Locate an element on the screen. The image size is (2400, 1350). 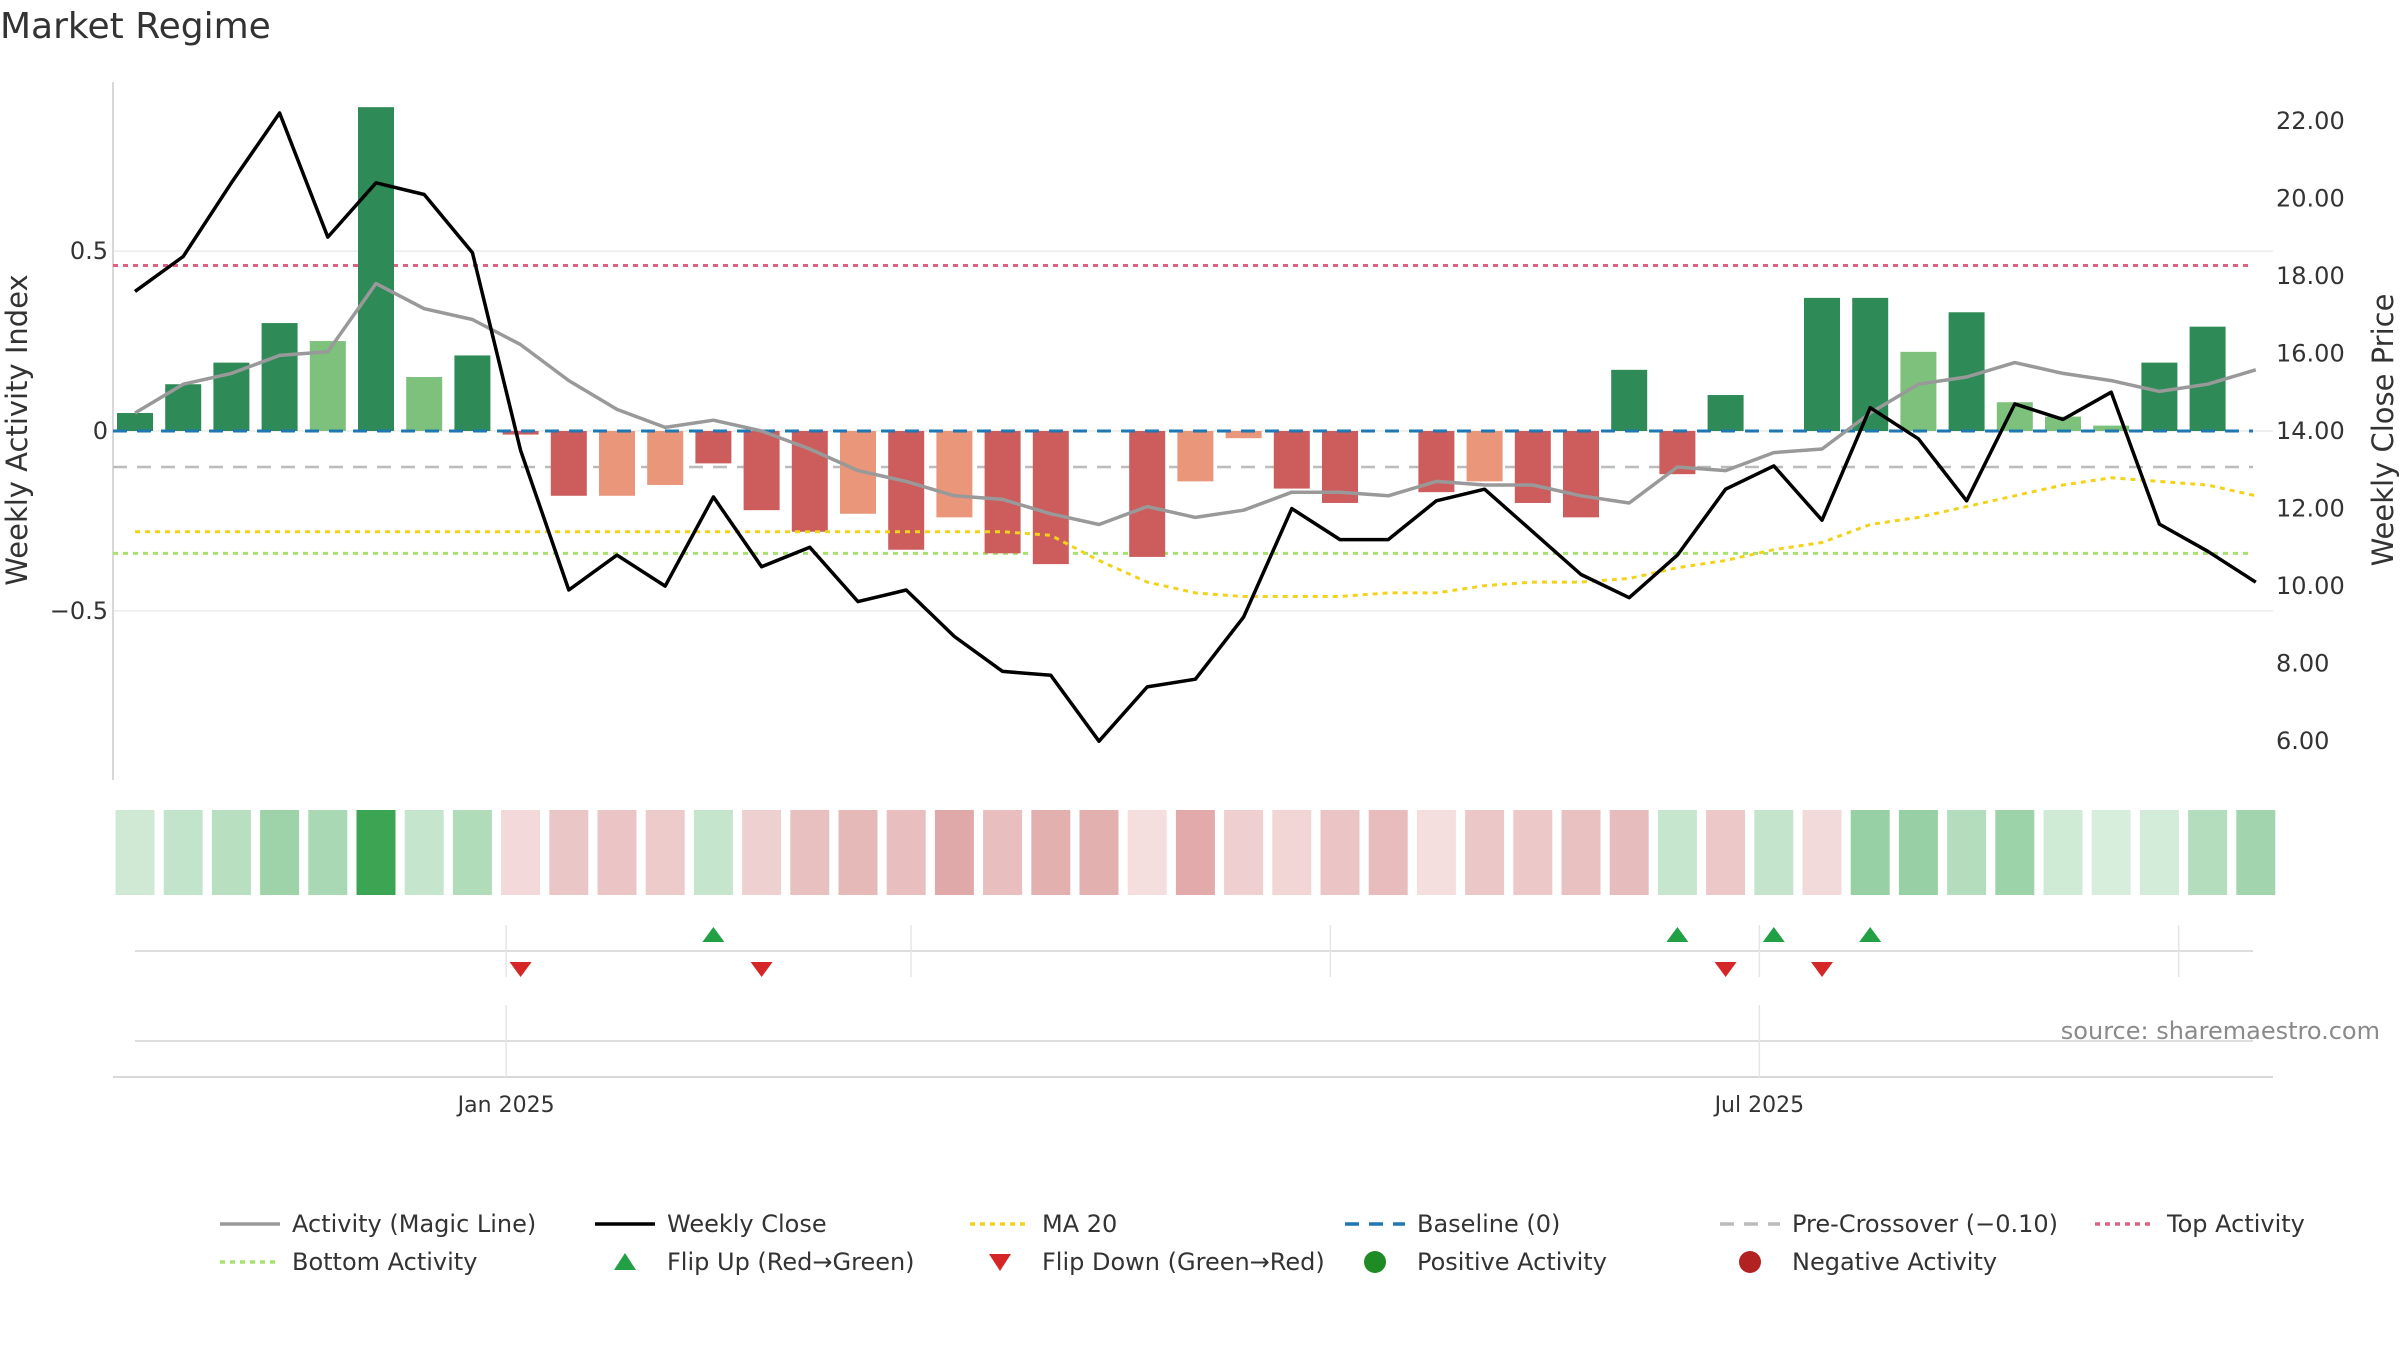
legend-label: Bottom Activity is located at coordinates (384, 1262).